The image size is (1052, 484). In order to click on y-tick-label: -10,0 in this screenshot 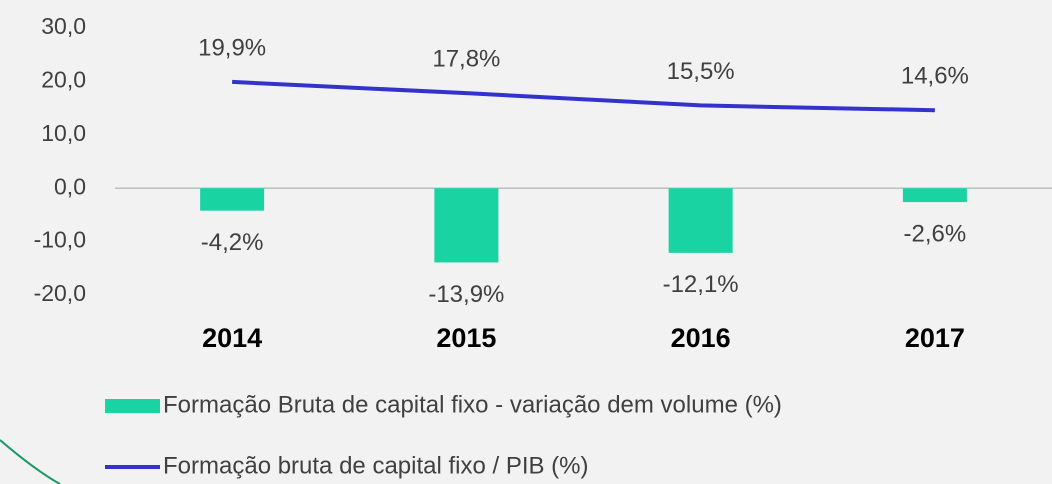, I will do `click(60, 240)`.